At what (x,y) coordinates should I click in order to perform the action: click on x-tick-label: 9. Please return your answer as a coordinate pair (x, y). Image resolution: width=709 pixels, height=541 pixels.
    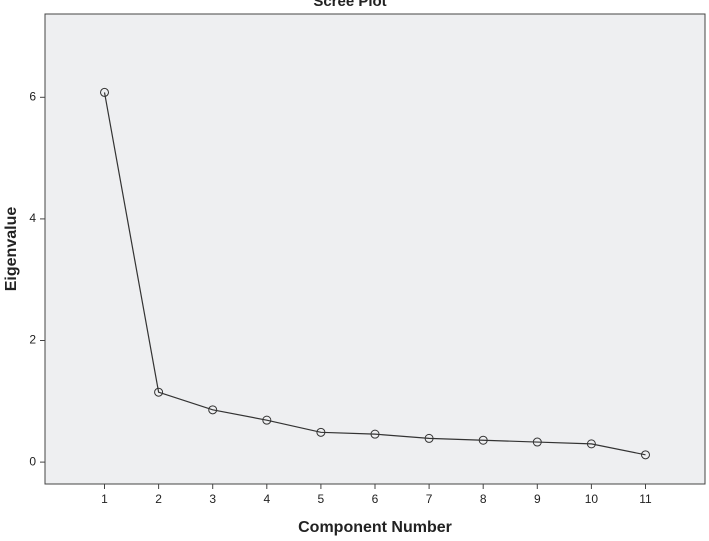
    Looking at the image, I should click on (537, 499).